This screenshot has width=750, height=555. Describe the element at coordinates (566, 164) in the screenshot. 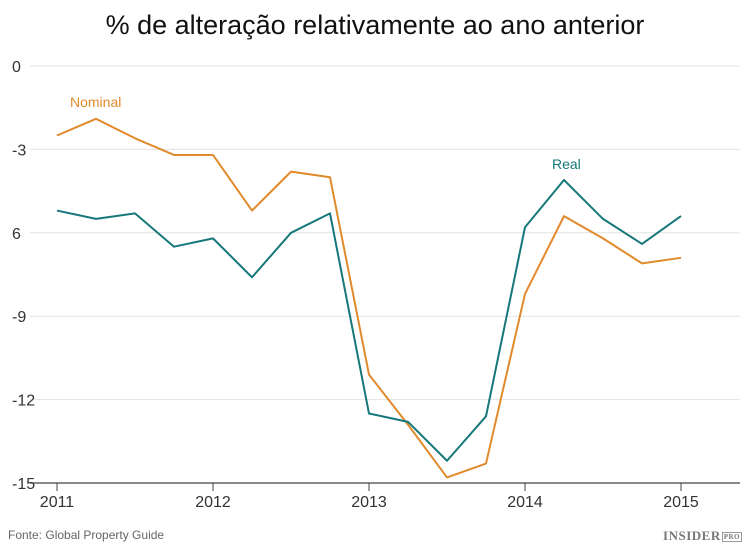

I see `series-label-real: Real` at that location.